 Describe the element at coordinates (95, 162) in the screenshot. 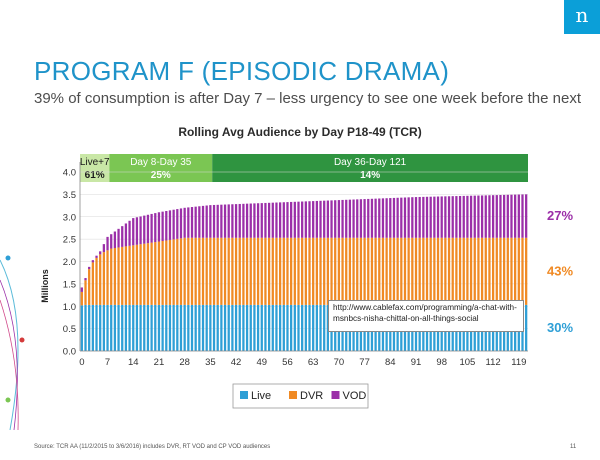

I see `band-label-0: Live+7` at that location.